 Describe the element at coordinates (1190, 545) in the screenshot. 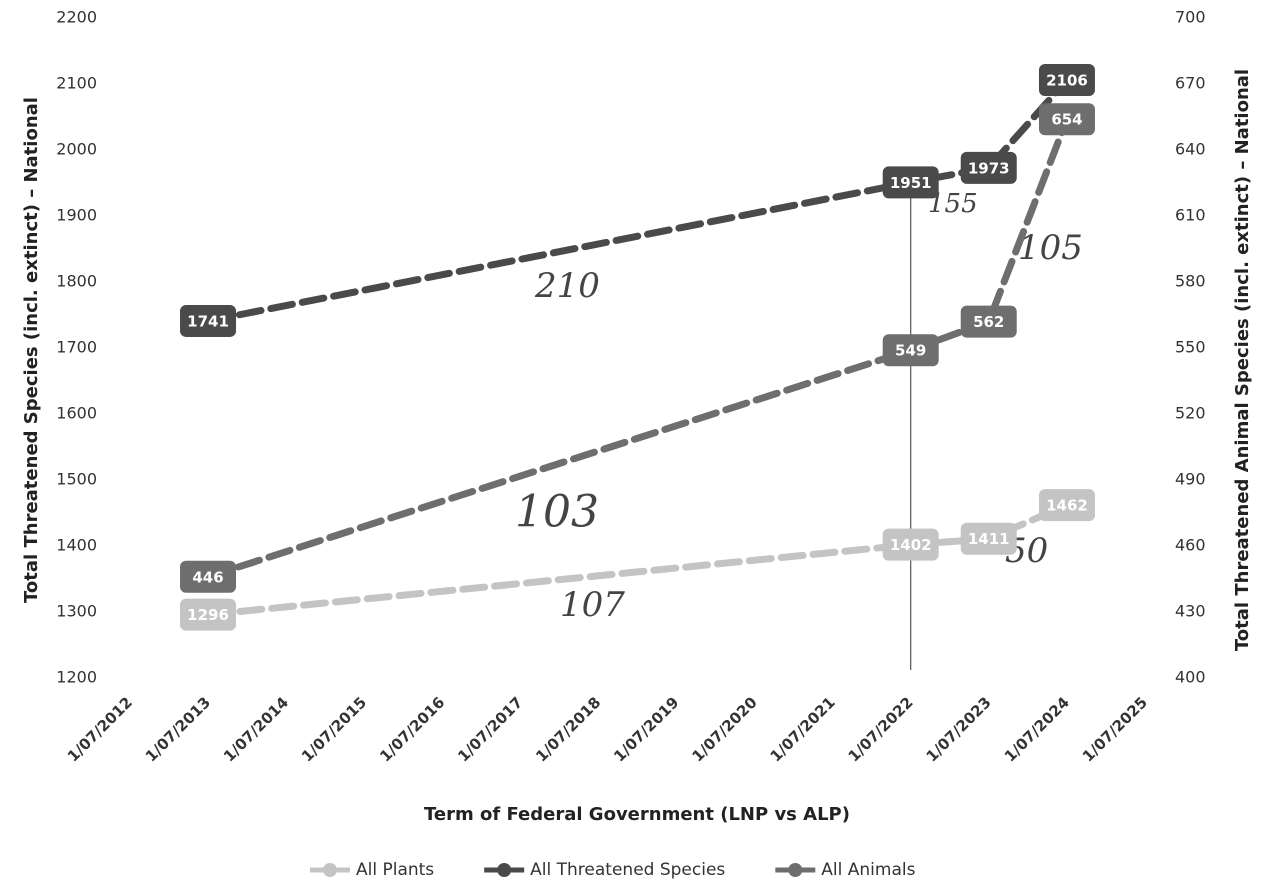

I see `y2-tick-label: 460` at that location.